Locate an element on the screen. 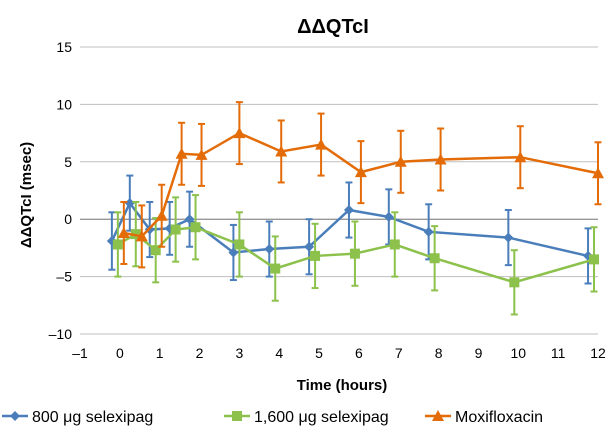  x-tick-label: 11 is located at coordinates (558, 353).